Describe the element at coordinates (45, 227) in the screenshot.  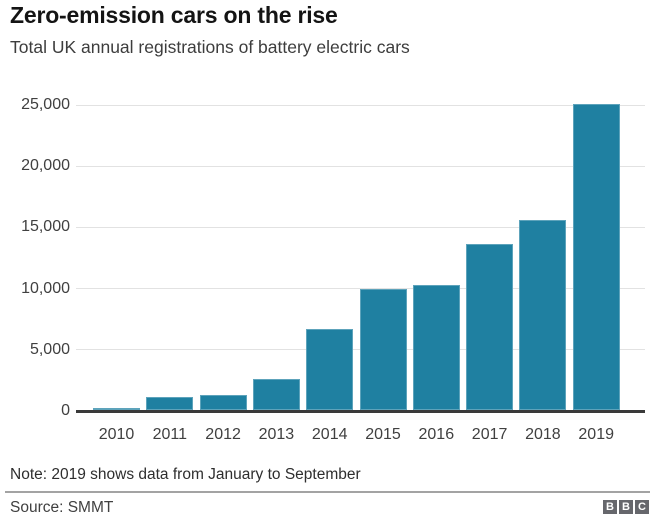
I see `y-tick-label: 15,000` at that location.